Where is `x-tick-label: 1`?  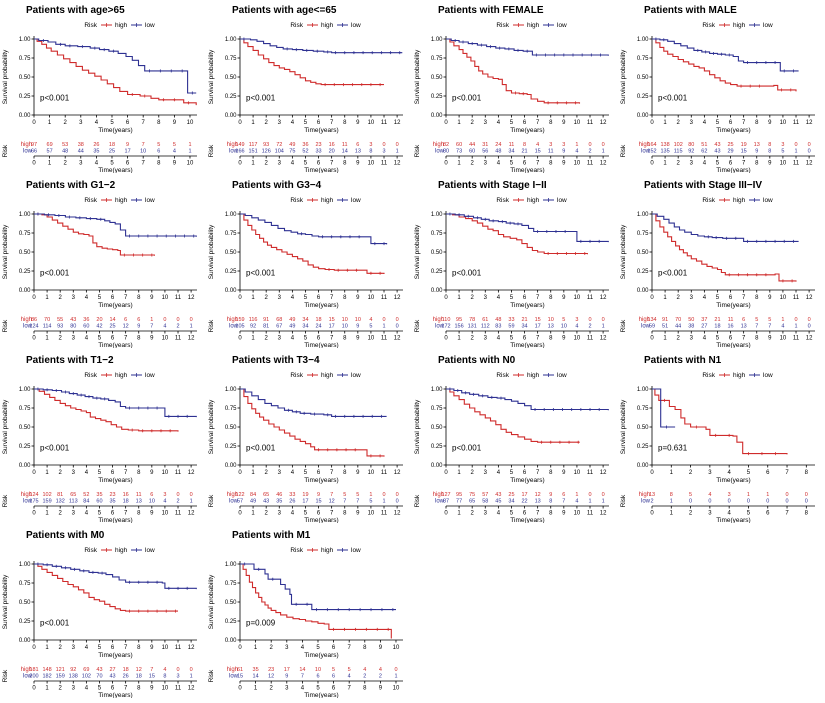 x-tick-label: 1 is located at coordinates (47, 298).